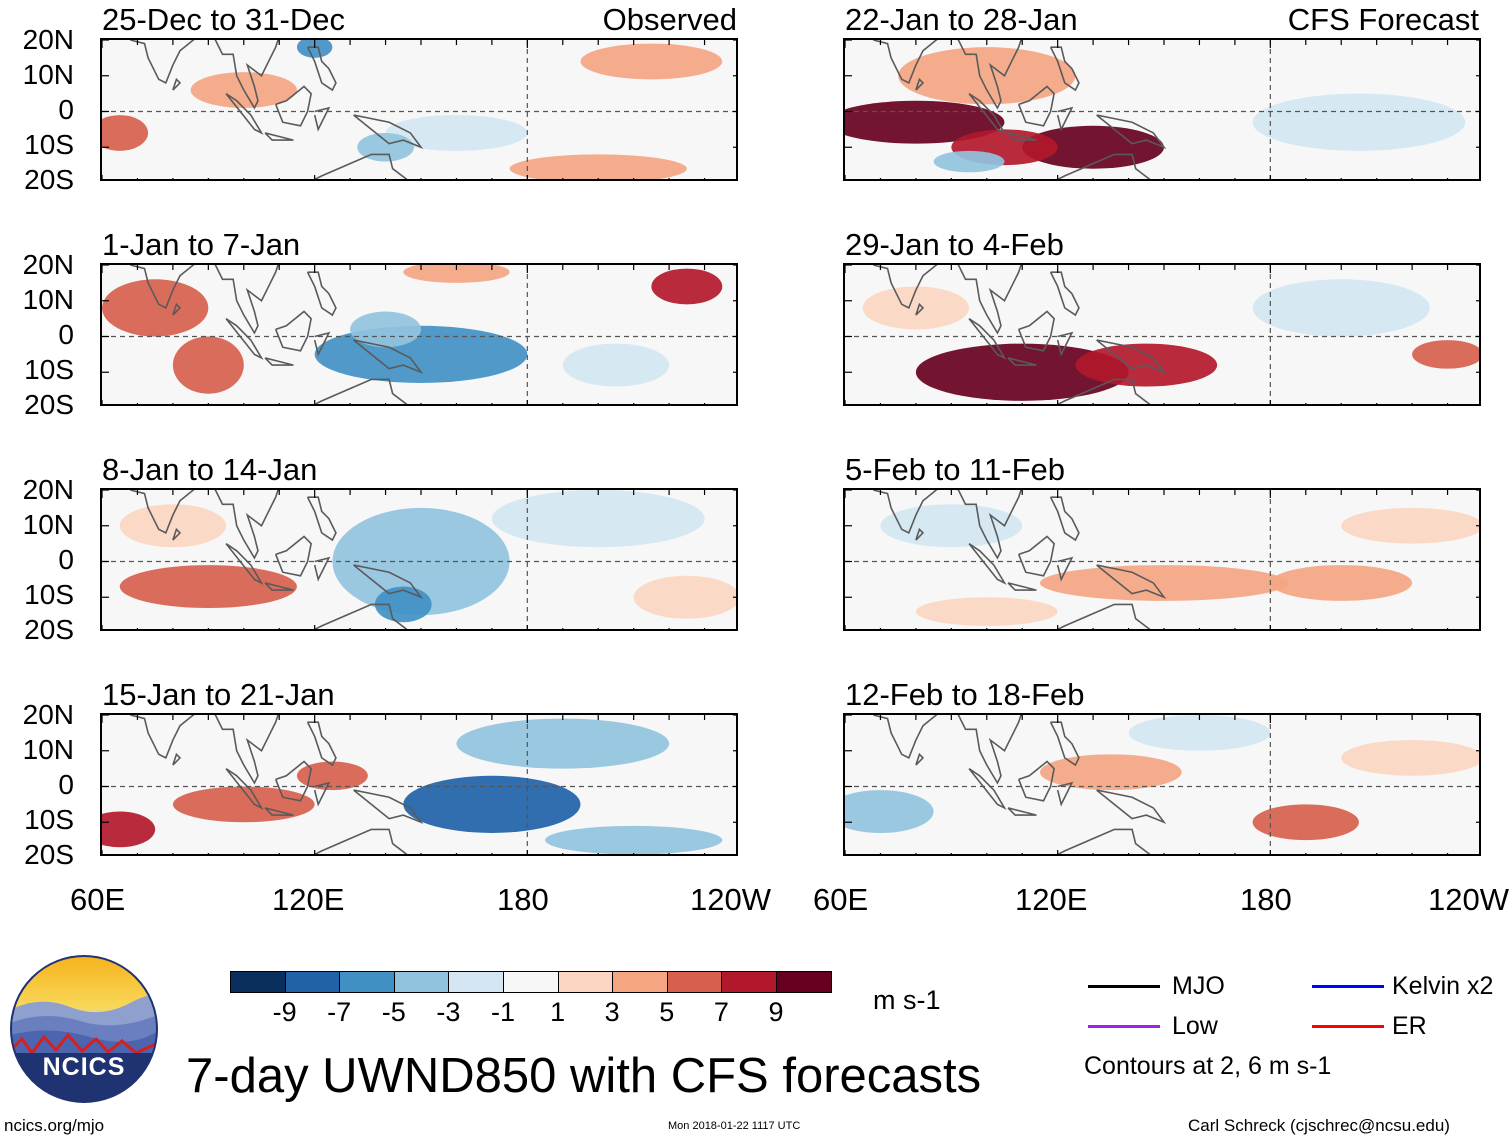 The image size is (1510, 1142). I want to click on footer-author: Carl Schreck (cjschrec@ncsu.edu), so click(1319, 1125).